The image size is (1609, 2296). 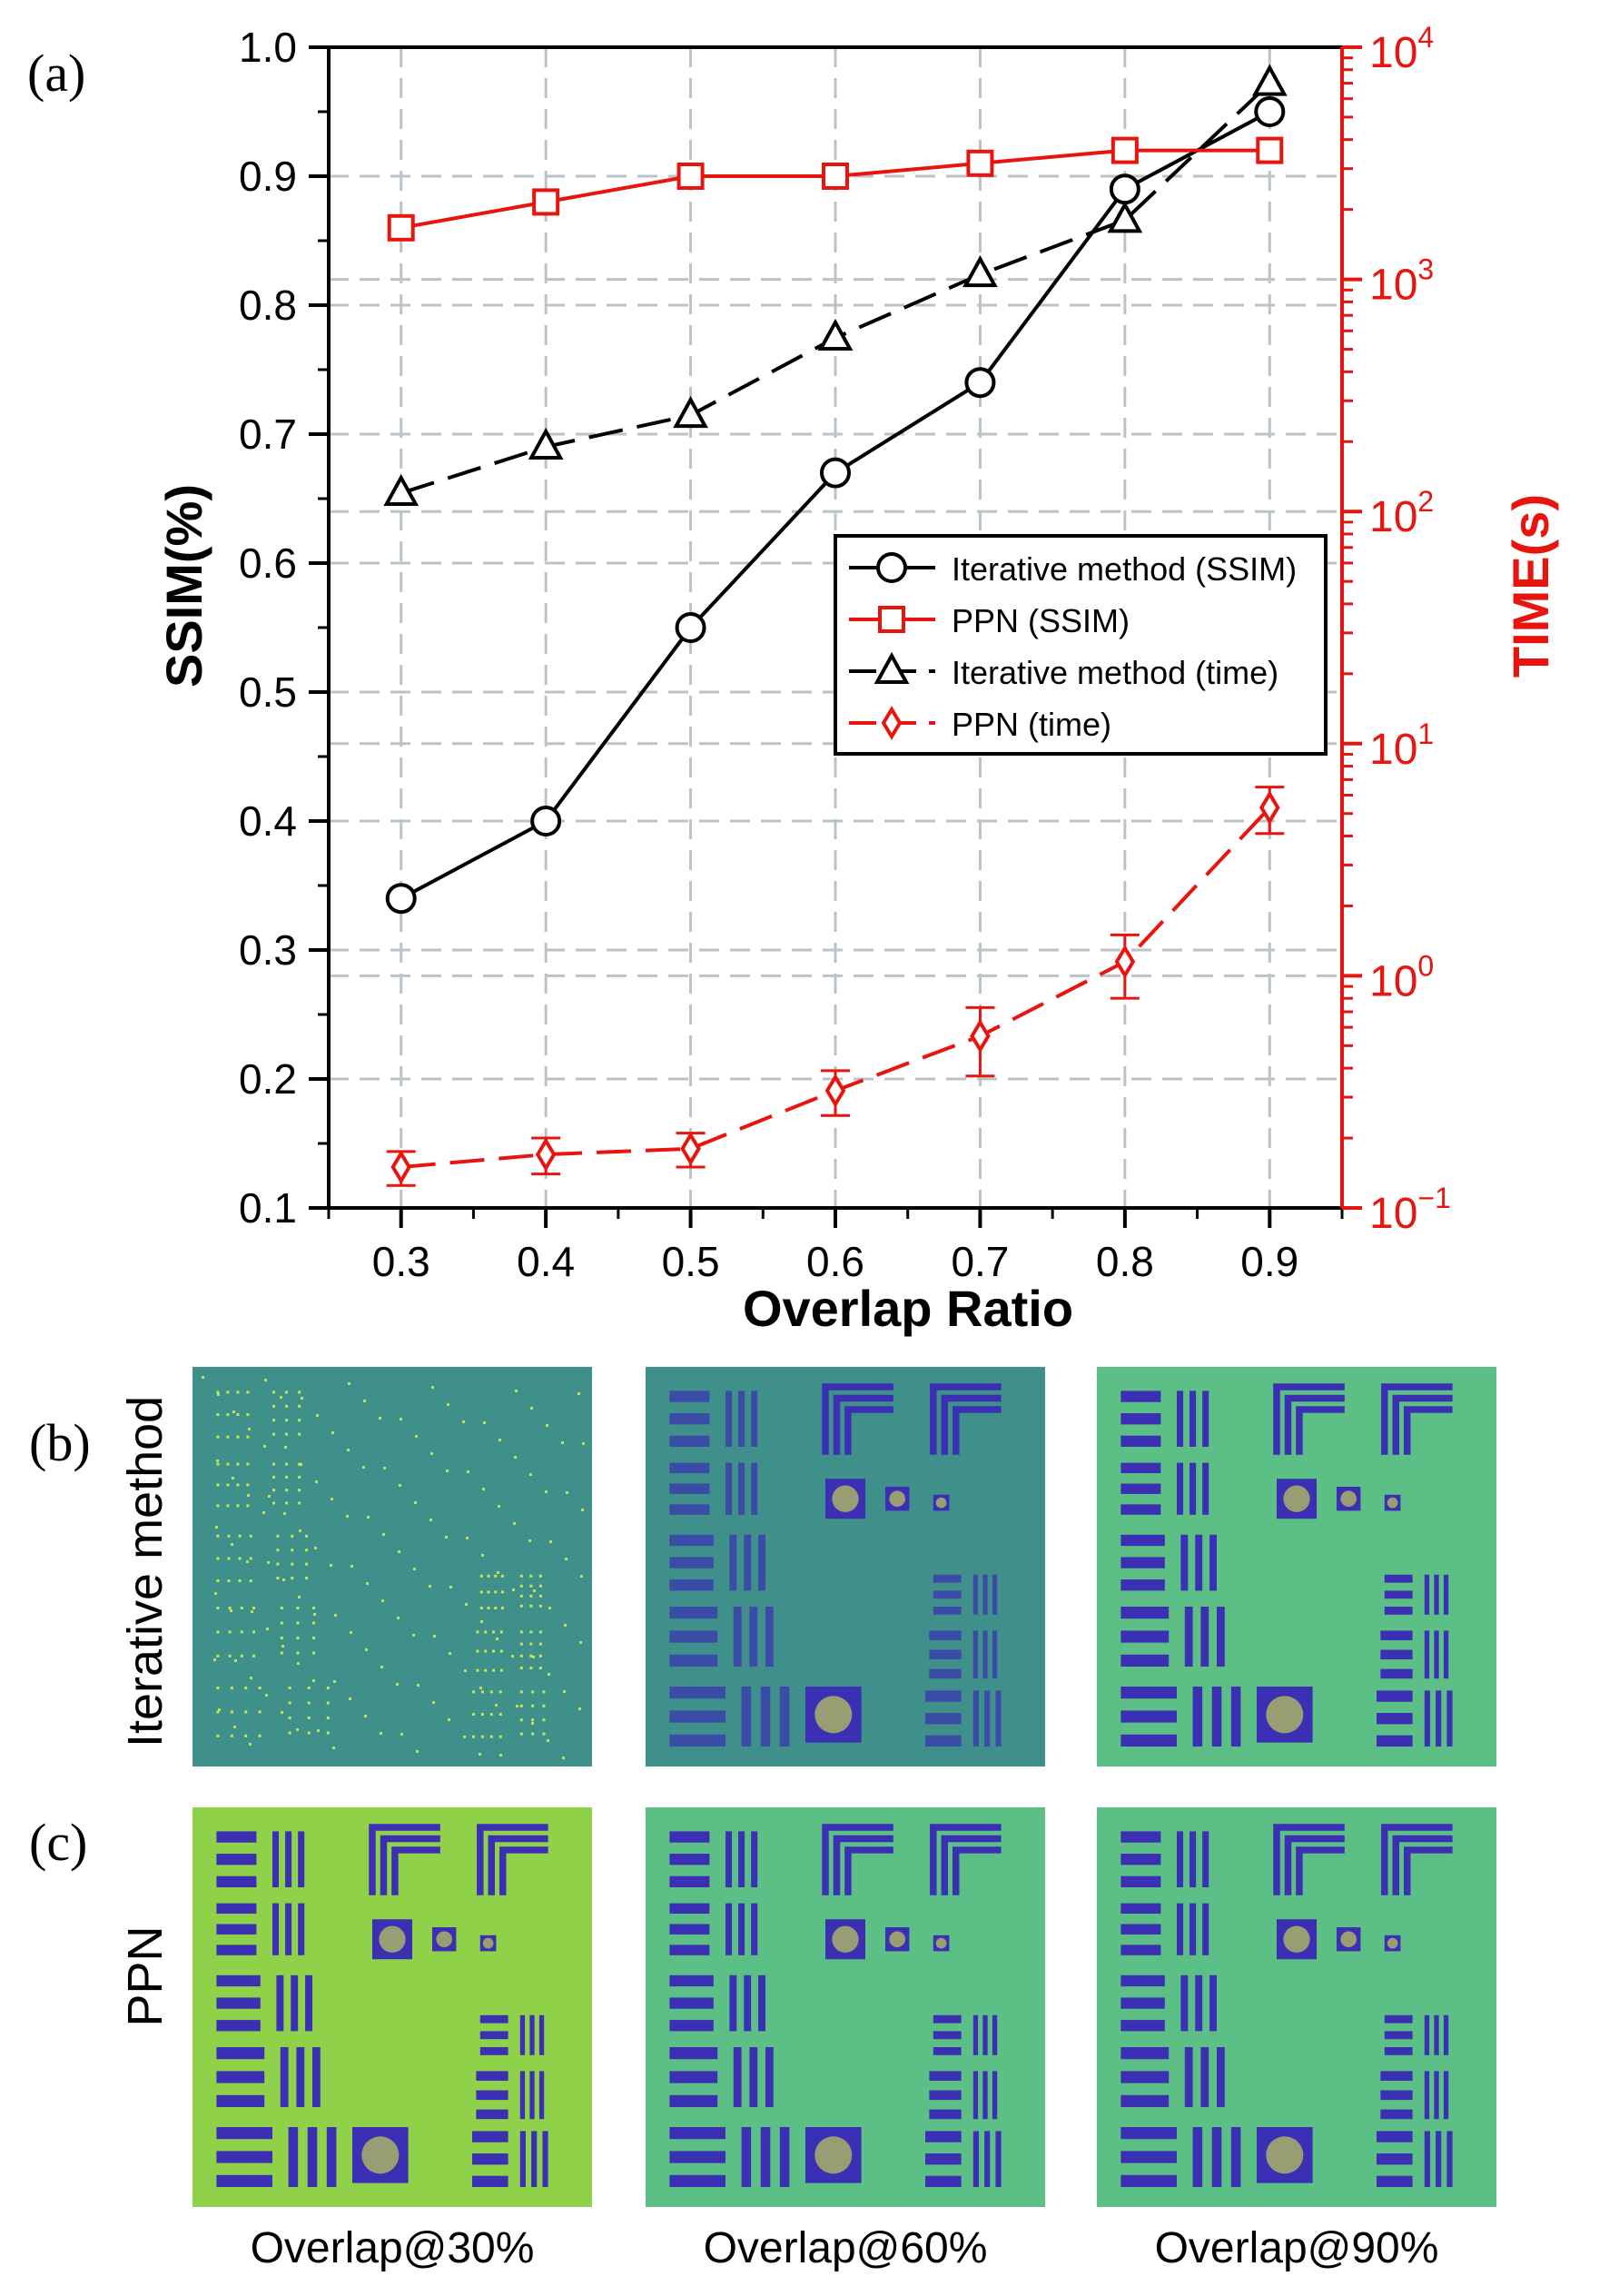 What do you see at coordinates (268, 563) in the screenshot?
I see `y-left-tick-label: 0.6` at bounding box center [268, 563].